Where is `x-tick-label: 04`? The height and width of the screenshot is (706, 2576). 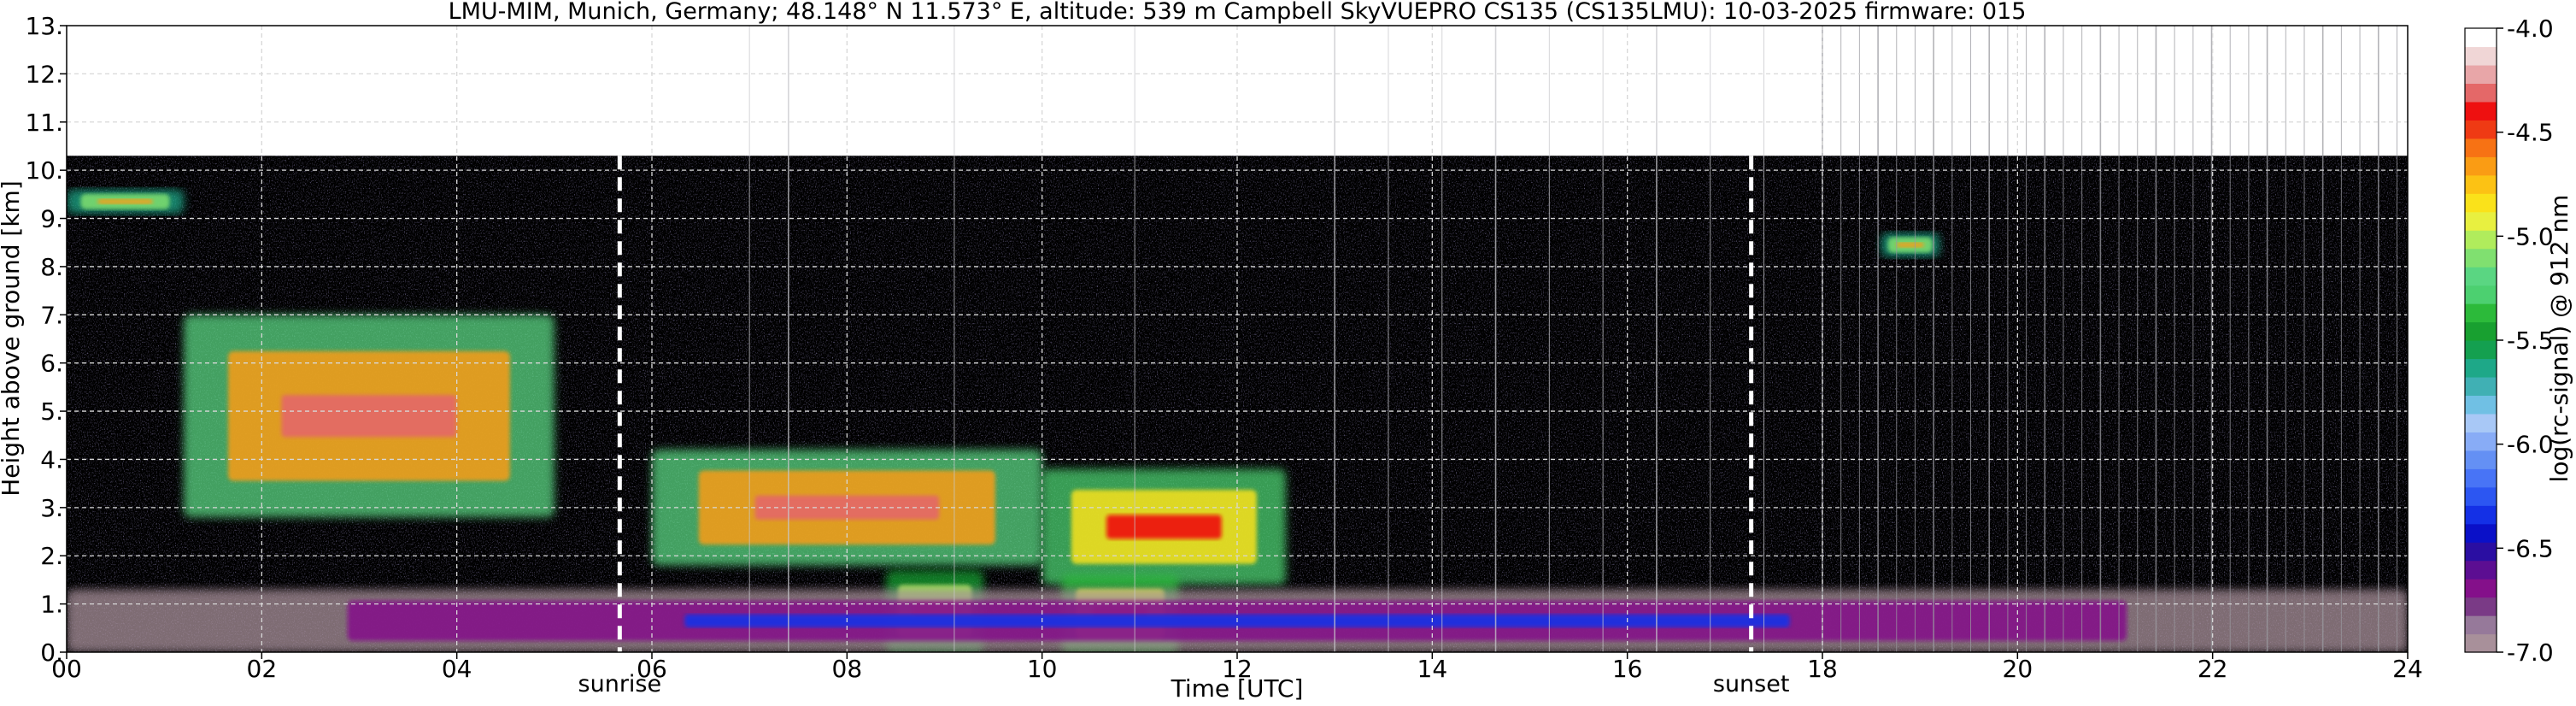 x-tick-label: 04 is located at coordinates (457, 669).